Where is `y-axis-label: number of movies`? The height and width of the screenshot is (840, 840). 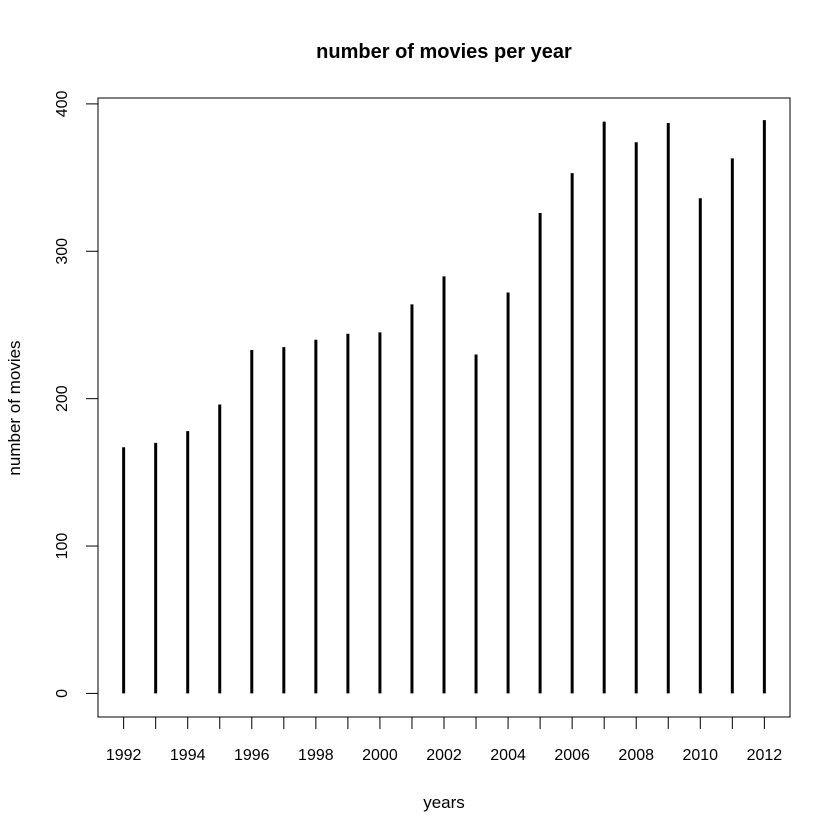
y-axis-label: number of movies is located at coordinates (14, 407).